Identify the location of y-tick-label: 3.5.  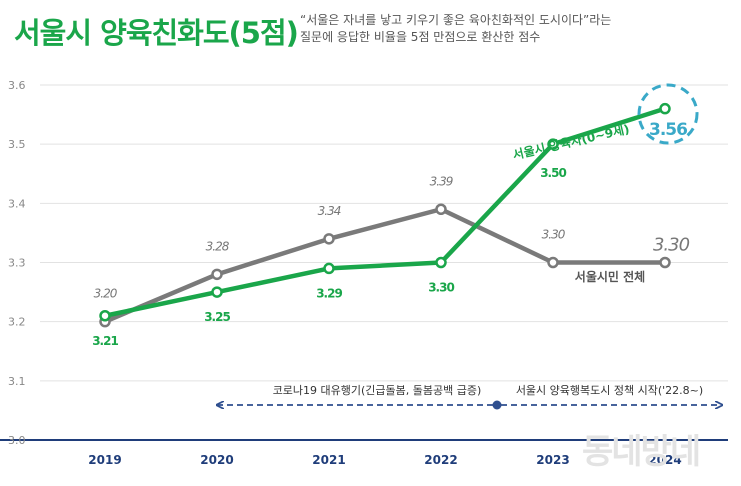
(17, 144).